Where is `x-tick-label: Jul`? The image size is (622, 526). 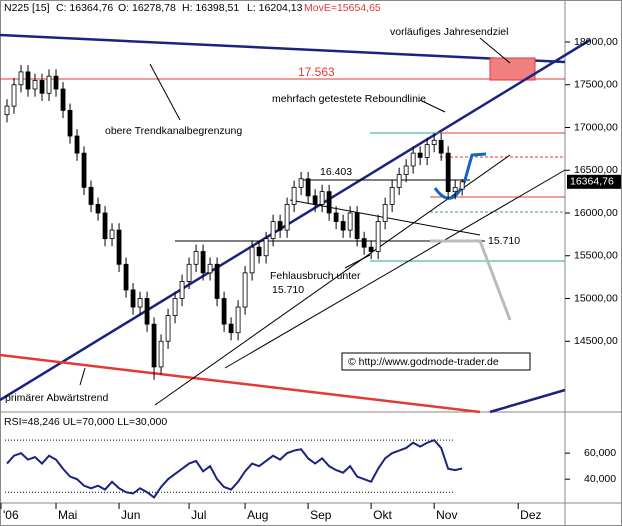 x-tick-label: Jul is located at coordinates (198, 515).